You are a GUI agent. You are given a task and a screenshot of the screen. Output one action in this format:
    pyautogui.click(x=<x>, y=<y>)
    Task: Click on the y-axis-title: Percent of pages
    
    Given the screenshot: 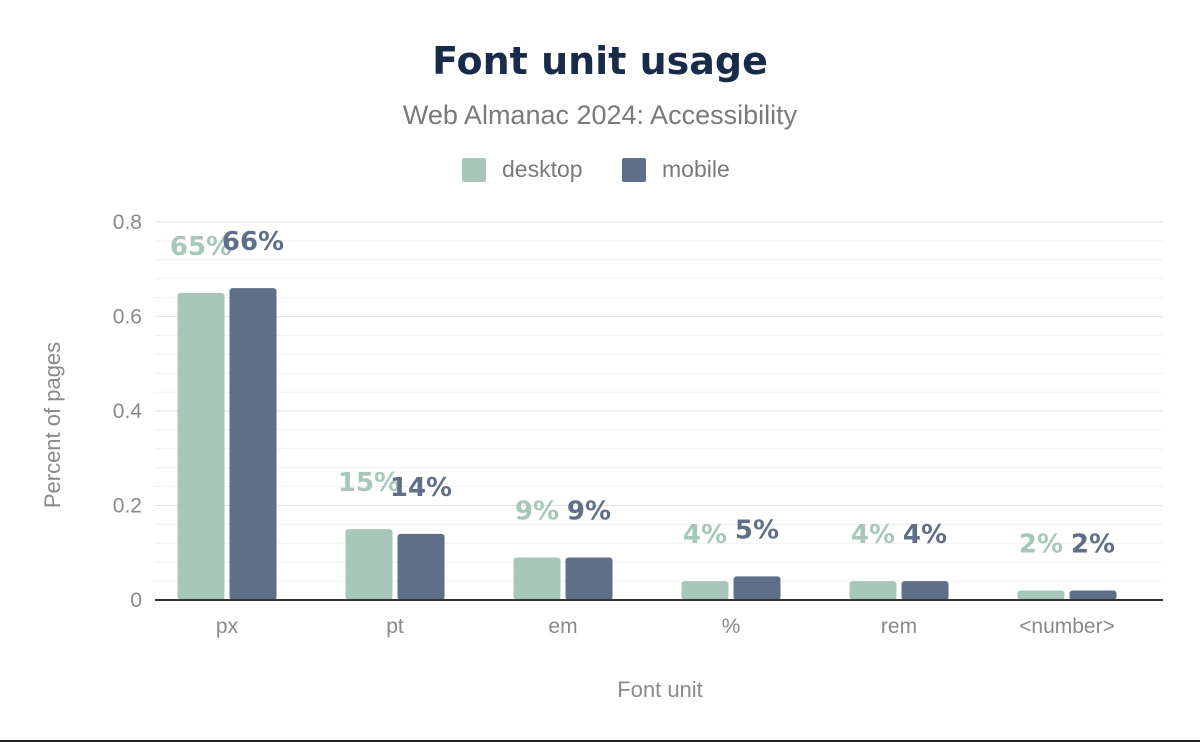 What is the action you would take?
    pyautogui.click(x=52, y=425)
    